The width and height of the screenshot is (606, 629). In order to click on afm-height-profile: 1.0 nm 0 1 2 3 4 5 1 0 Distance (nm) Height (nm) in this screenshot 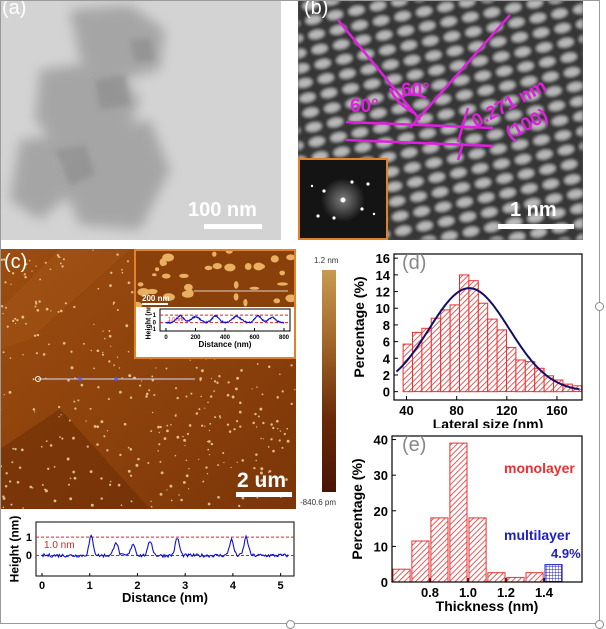, I will do `click(151, 560)`.